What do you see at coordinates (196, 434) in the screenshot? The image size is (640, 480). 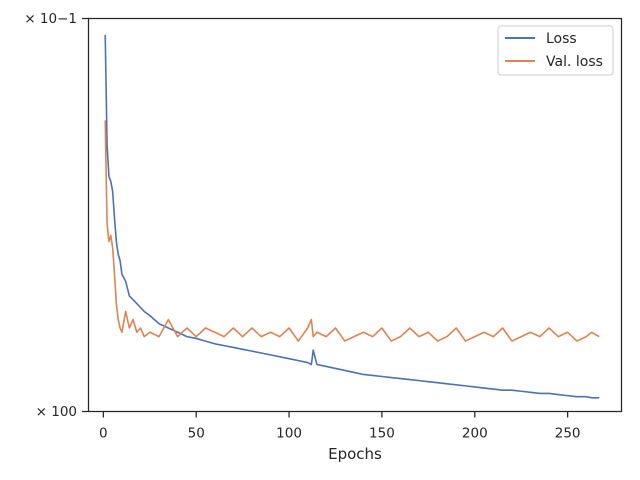 I see `x-tick-label: 50` at bounding box center [196, 434].